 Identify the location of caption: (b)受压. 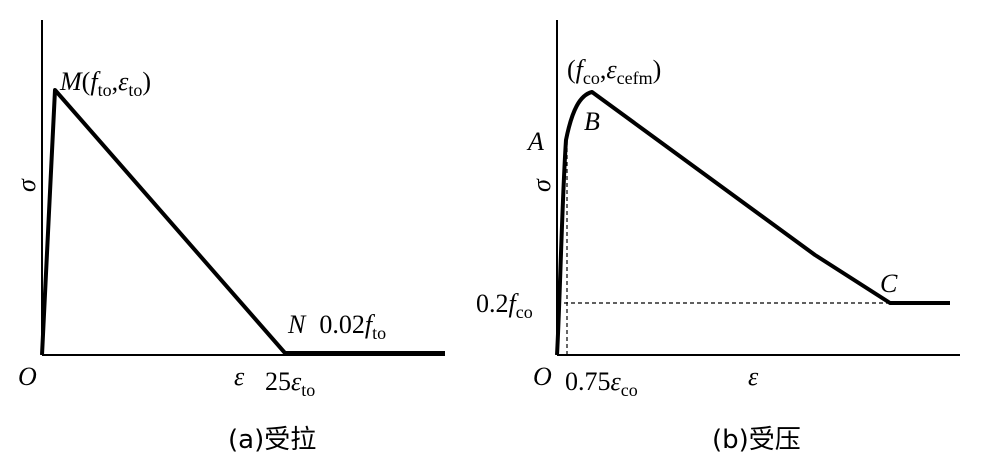
(756, 440).